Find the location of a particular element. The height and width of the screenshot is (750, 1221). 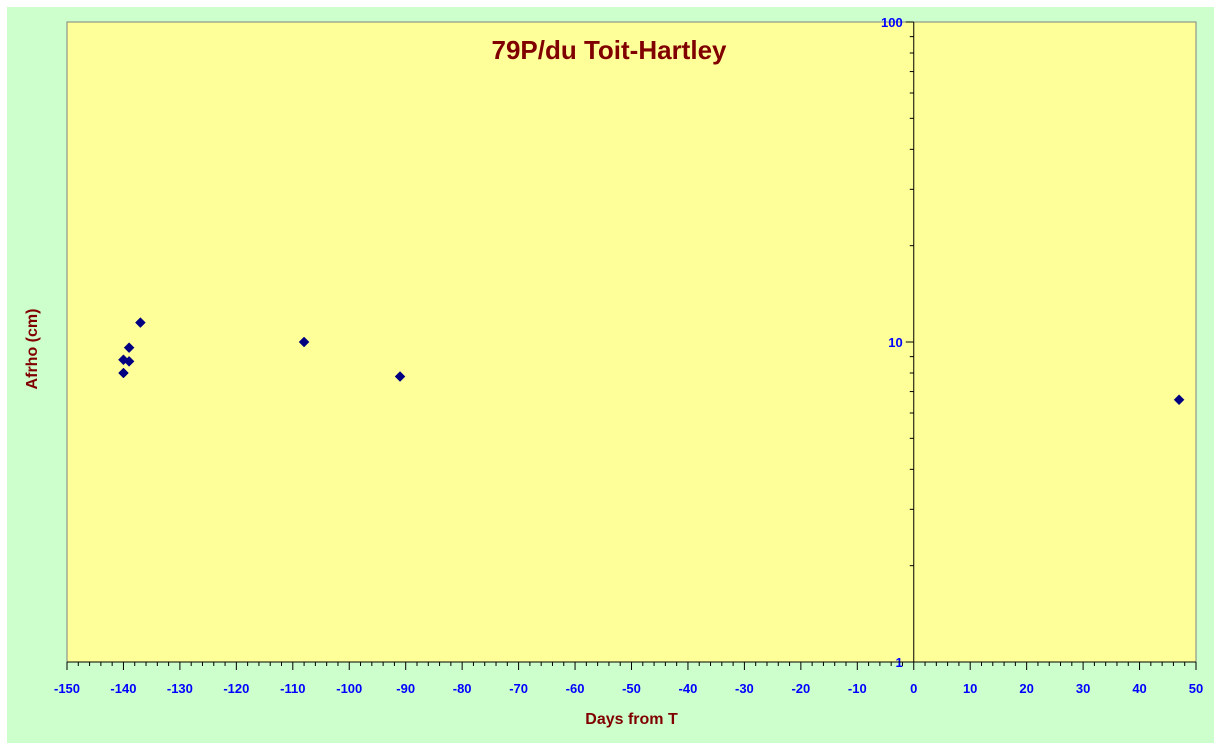

x-tick-label: -50 is located at coordinates (631, 688).